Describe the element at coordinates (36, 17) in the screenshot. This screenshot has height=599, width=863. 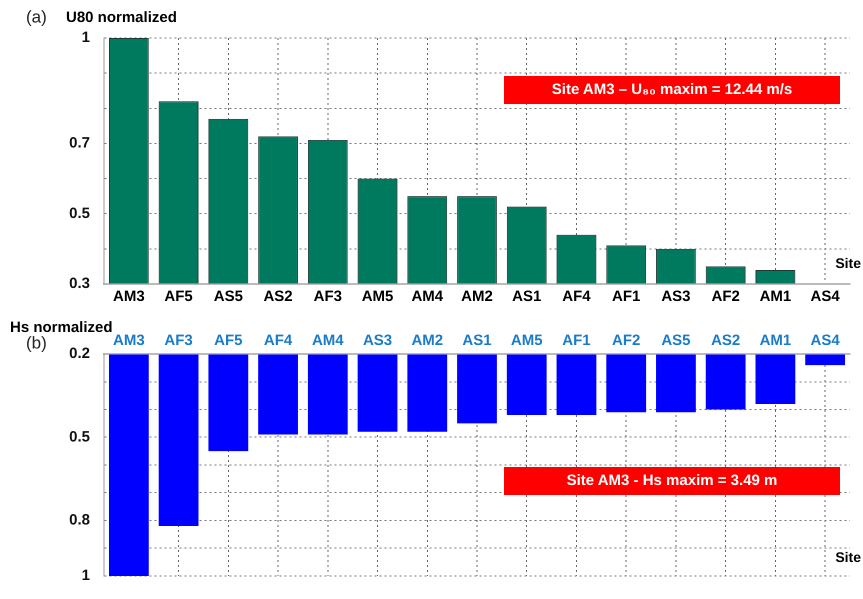
I see `chart-title: (a)` at that location.